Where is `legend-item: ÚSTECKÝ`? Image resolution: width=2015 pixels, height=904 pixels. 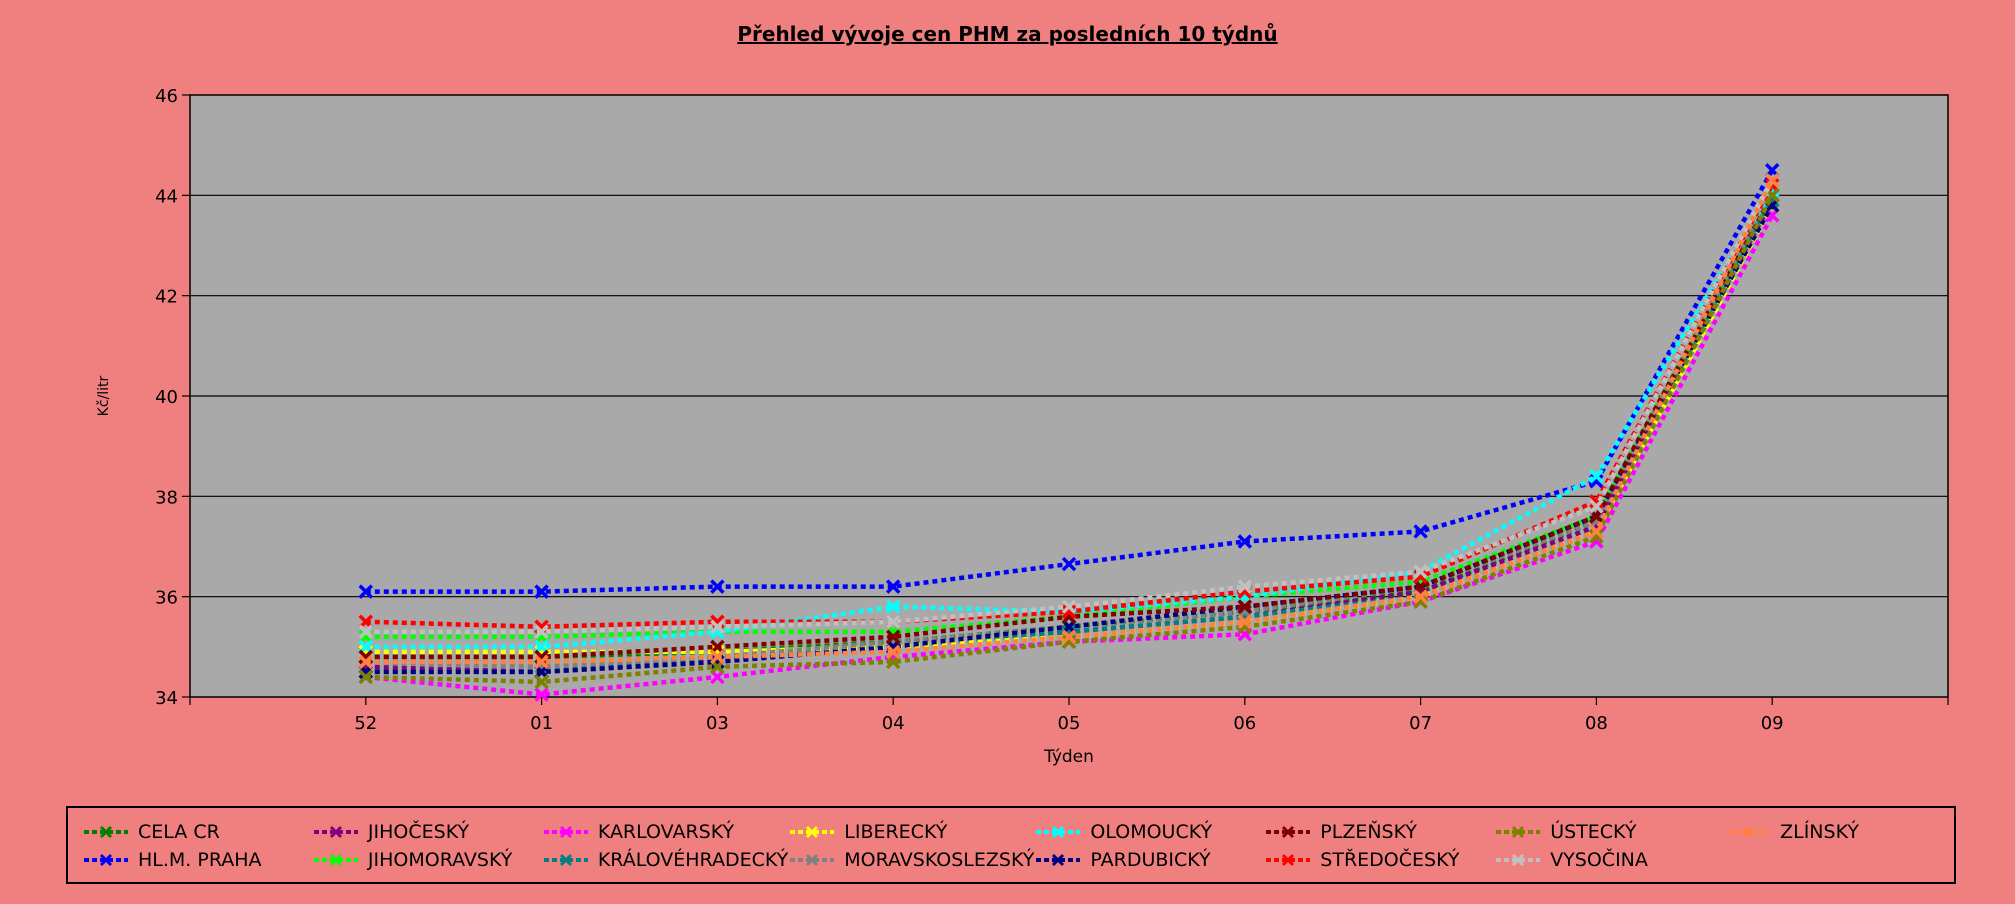
legend-item: ÚSTECKÝ is located at coordinates (1609, 832).